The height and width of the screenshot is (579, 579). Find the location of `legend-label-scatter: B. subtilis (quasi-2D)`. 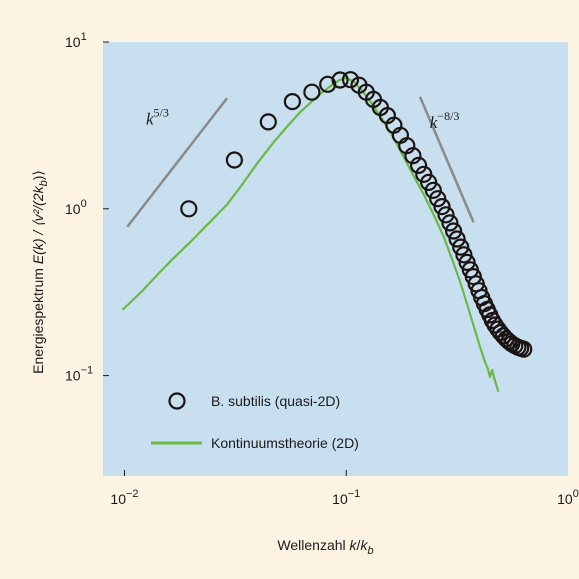

legend-label-scatter: B. subtilis (quasi-2D) is located at coordinates (275, 401).